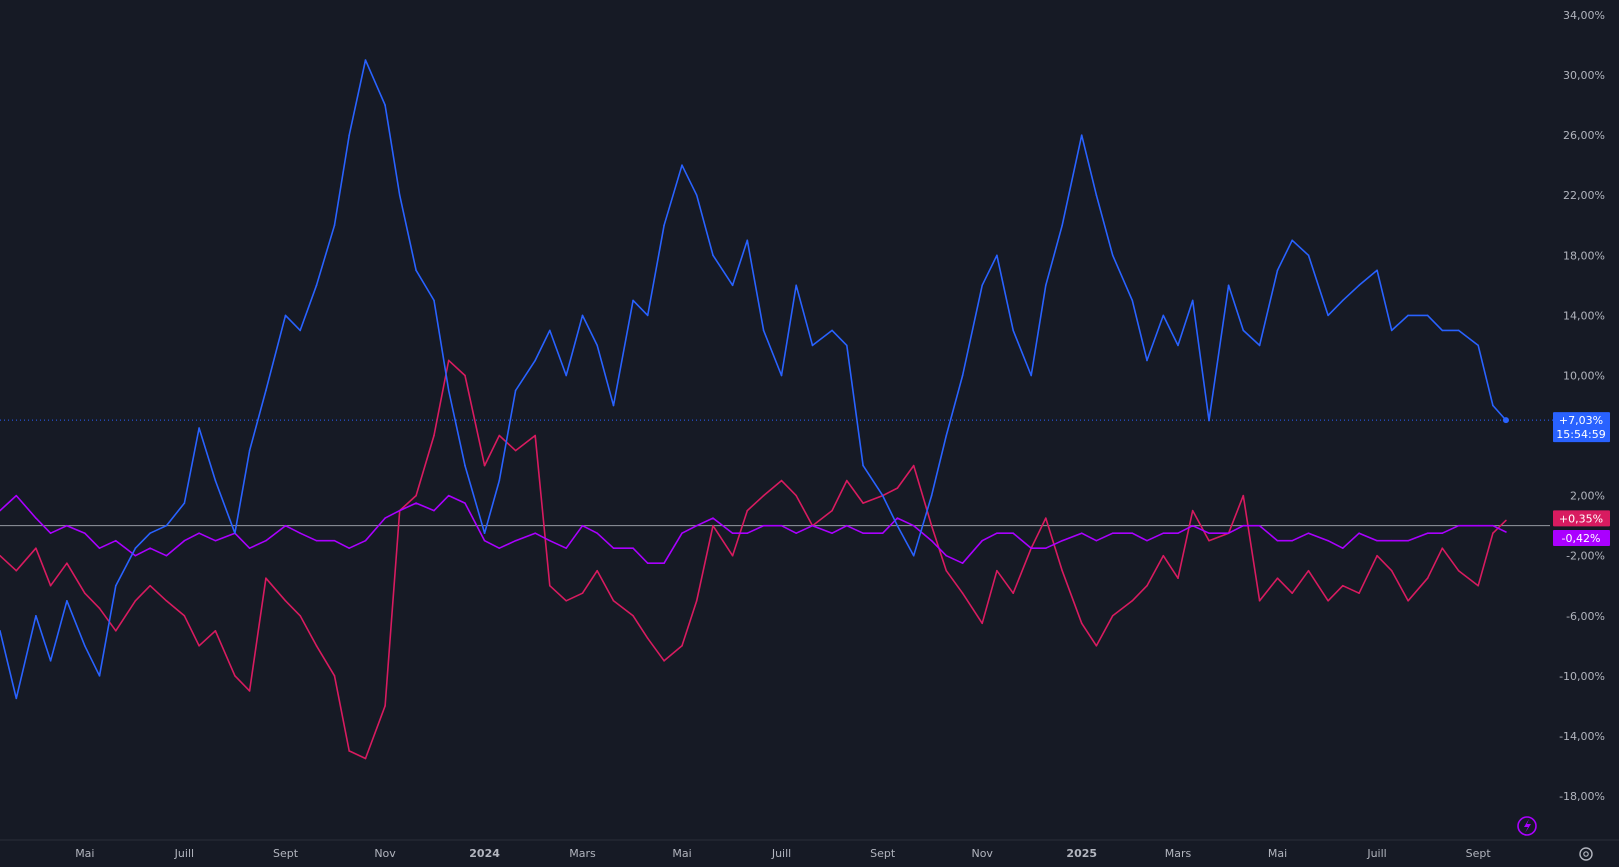 The image size is (1619, 867). Describe the element at coordinates (1081, 853) in the screenshot. I see `x-tick-label: 2025` at that location.